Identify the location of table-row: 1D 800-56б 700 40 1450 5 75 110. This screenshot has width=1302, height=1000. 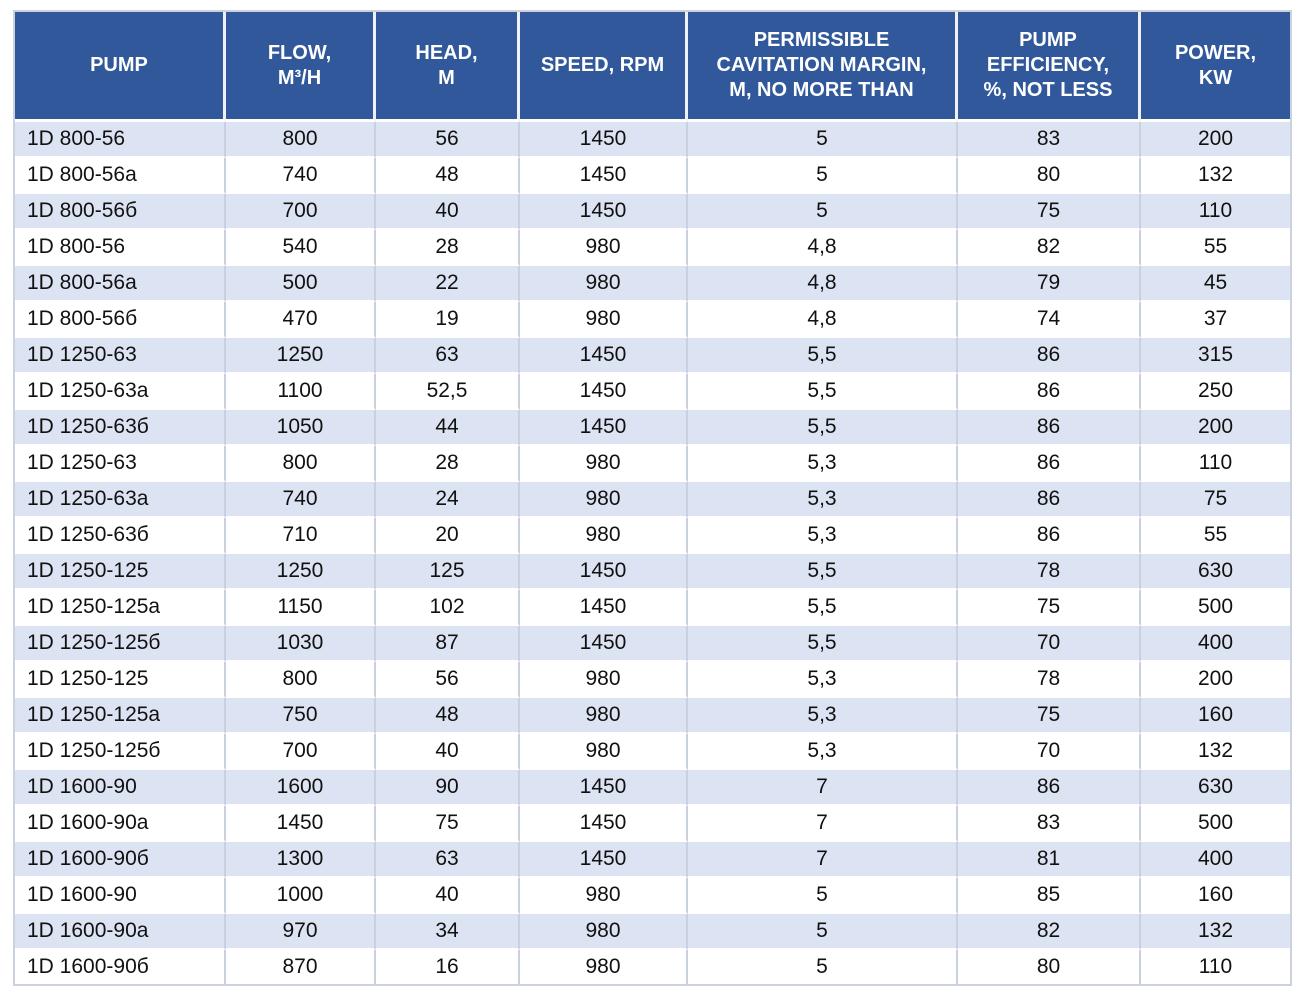
(652, 212).